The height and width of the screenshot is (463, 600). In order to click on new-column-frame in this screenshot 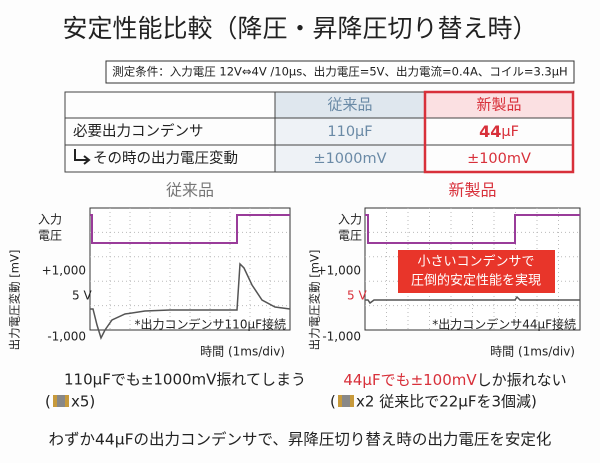, I will do `click(499, 132)`.